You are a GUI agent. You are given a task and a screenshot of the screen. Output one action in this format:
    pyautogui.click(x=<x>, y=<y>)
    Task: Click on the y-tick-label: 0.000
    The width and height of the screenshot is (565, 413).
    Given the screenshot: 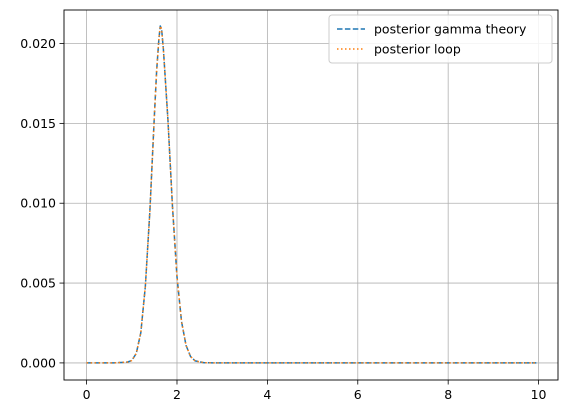 What is the action you would take?
    pyautogui.click(x=38, y=362)
    